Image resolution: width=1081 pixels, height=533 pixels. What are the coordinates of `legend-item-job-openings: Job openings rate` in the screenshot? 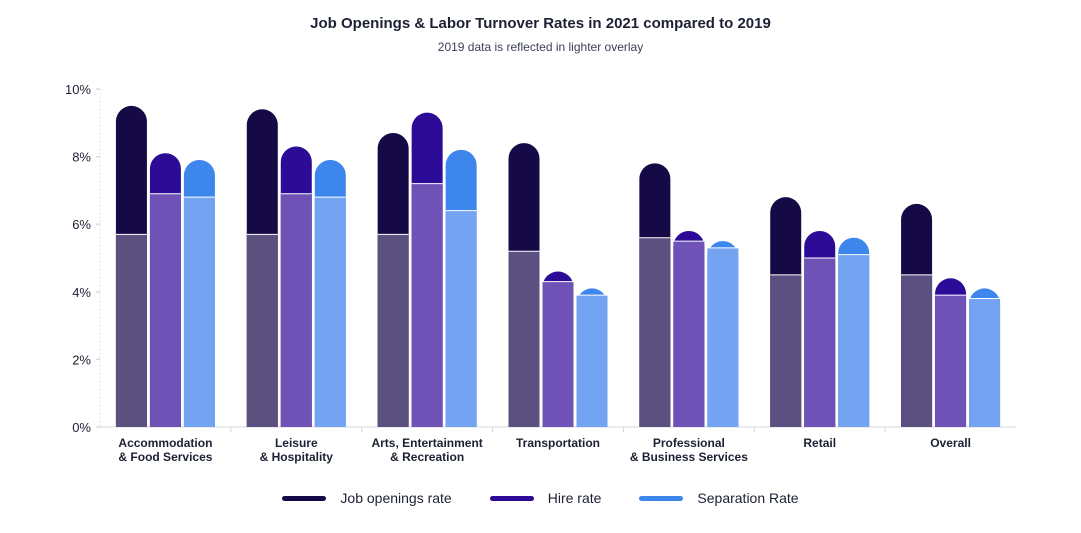 It's located at (367, 498).